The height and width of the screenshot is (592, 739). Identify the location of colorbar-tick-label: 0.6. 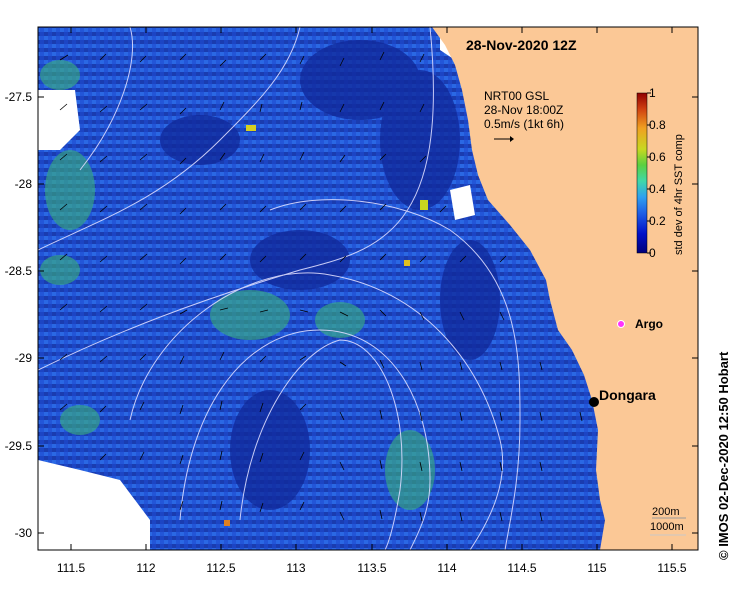
(657, 157).